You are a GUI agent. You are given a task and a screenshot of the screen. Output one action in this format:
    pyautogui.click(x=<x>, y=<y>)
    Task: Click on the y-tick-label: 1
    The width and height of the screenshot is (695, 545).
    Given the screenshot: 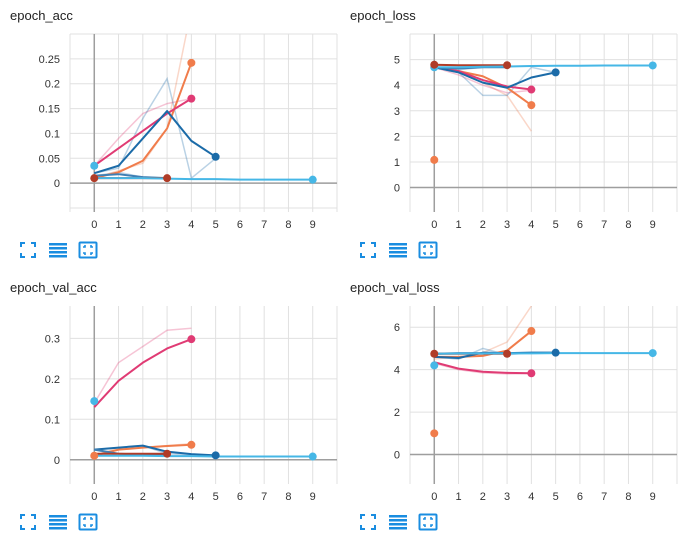 What is the action you would take?
    pyautogui.click(x=397, y=163)
    